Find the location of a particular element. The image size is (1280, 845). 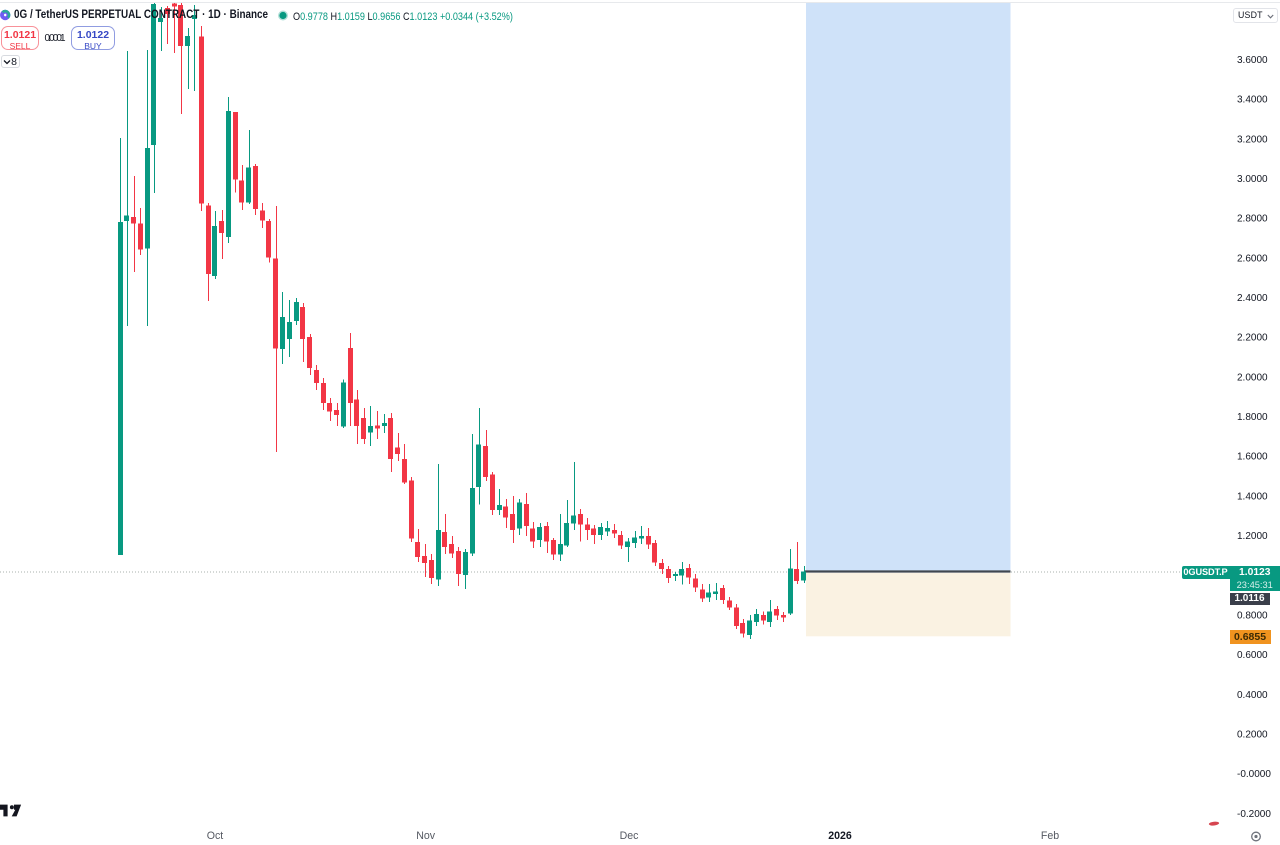

svg-text: 2.4000 is located at coordinates (1252, 298).